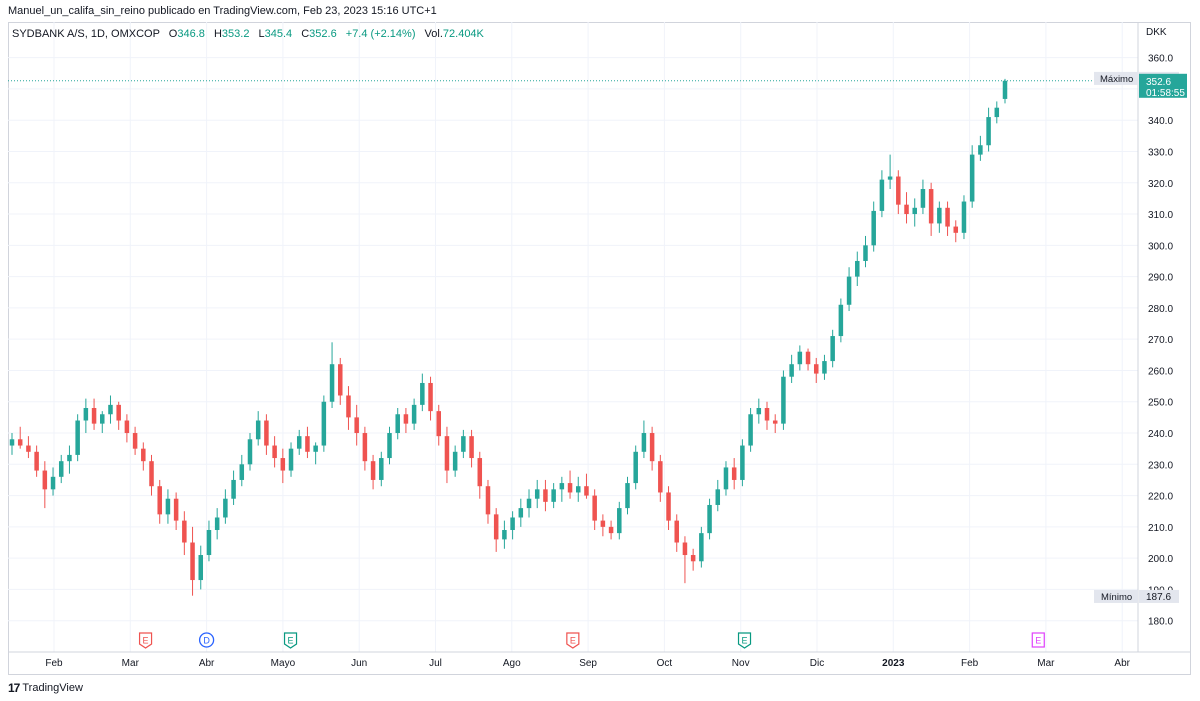  What do you see at coordinates (588, 663) in the screenshot?
I see `x-tick-label: Sep` at bounding box center [588, 663].